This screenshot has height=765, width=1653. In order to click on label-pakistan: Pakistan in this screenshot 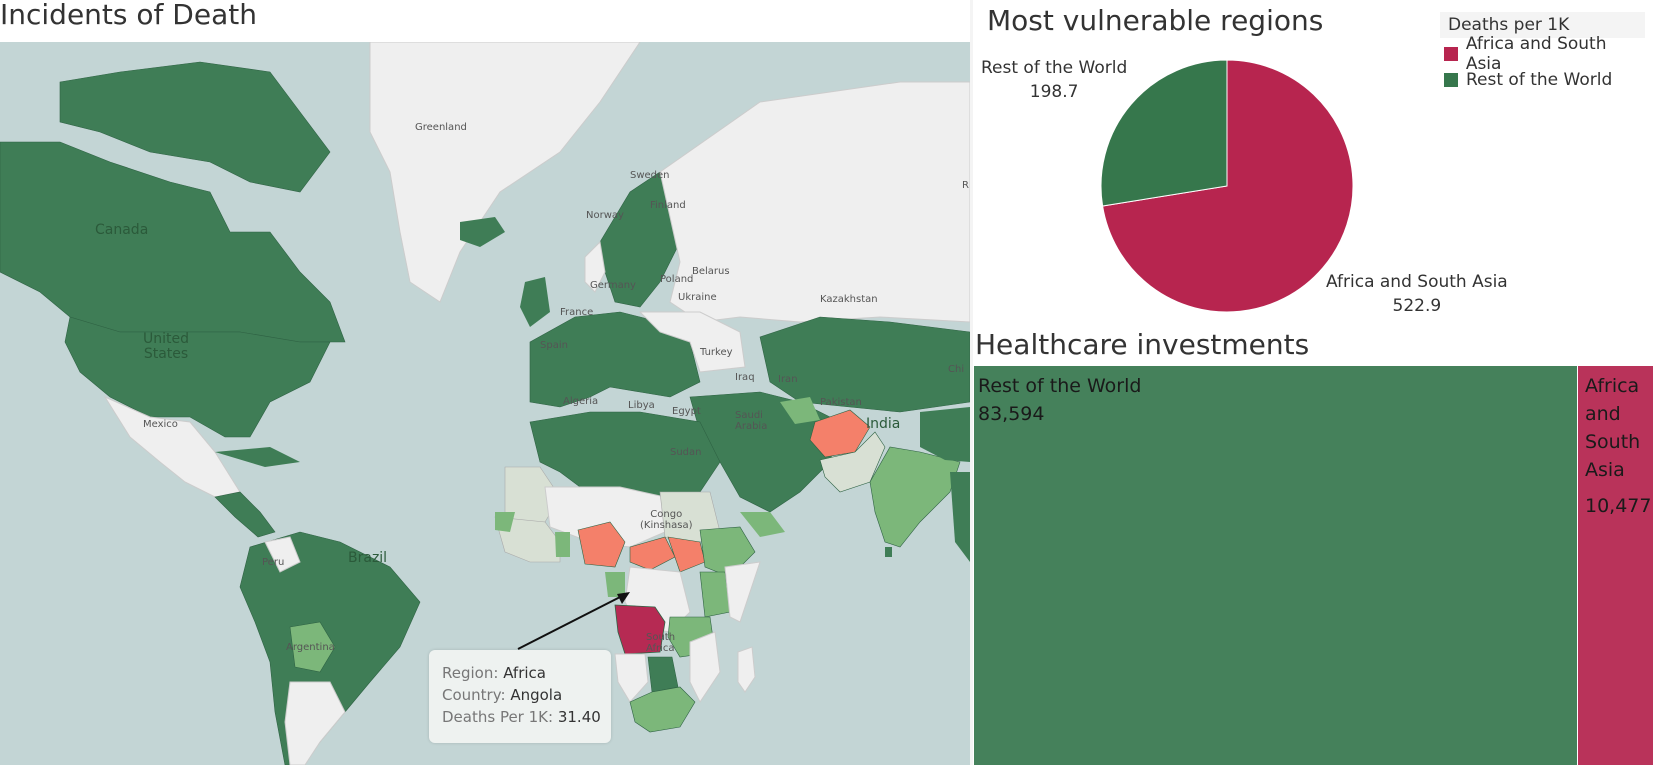, I will do `click(841, 402)`.